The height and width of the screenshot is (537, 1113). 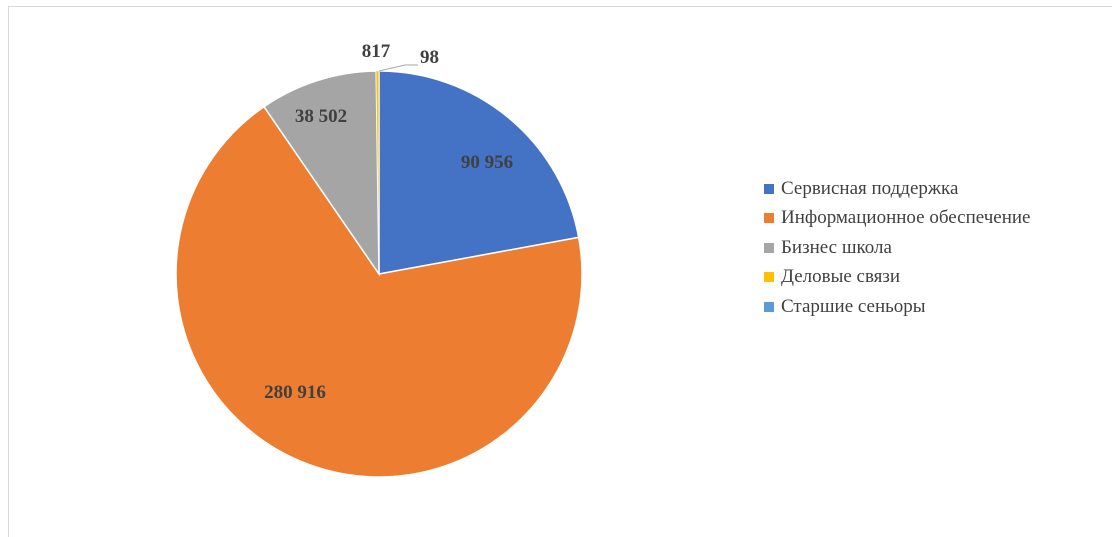 I want to click on legend-label: Сервисная поддержка, so click(x=870, y=188).